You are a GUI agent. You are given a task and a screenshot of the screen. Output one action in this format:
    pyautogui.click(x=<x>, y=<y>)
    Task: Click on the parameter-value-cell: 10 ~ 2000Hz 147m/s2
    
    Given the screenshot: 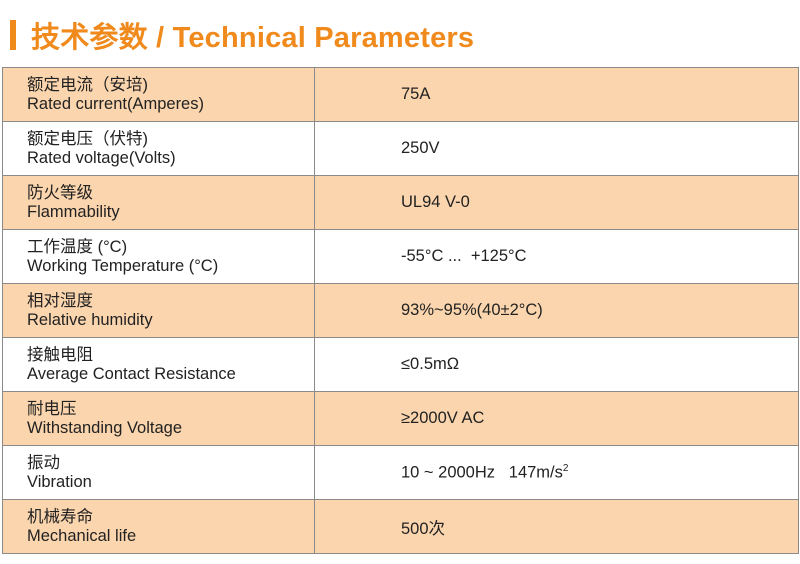 What is the action you would take?
    pyautogui.click(x=556, y=472)
    